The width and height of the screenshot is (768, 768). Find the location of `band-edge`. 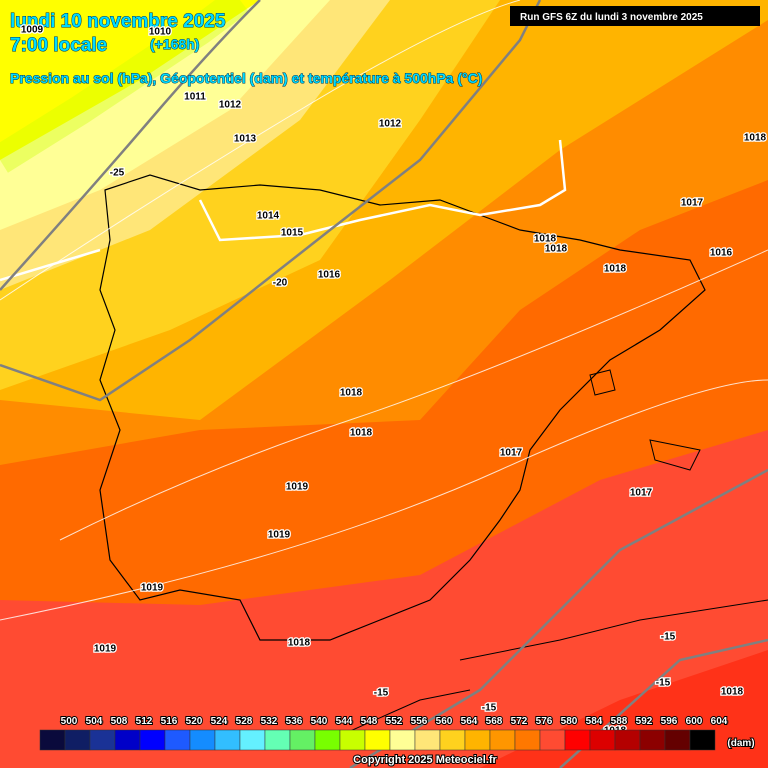

band-edge is located at coordinates (124, 86).